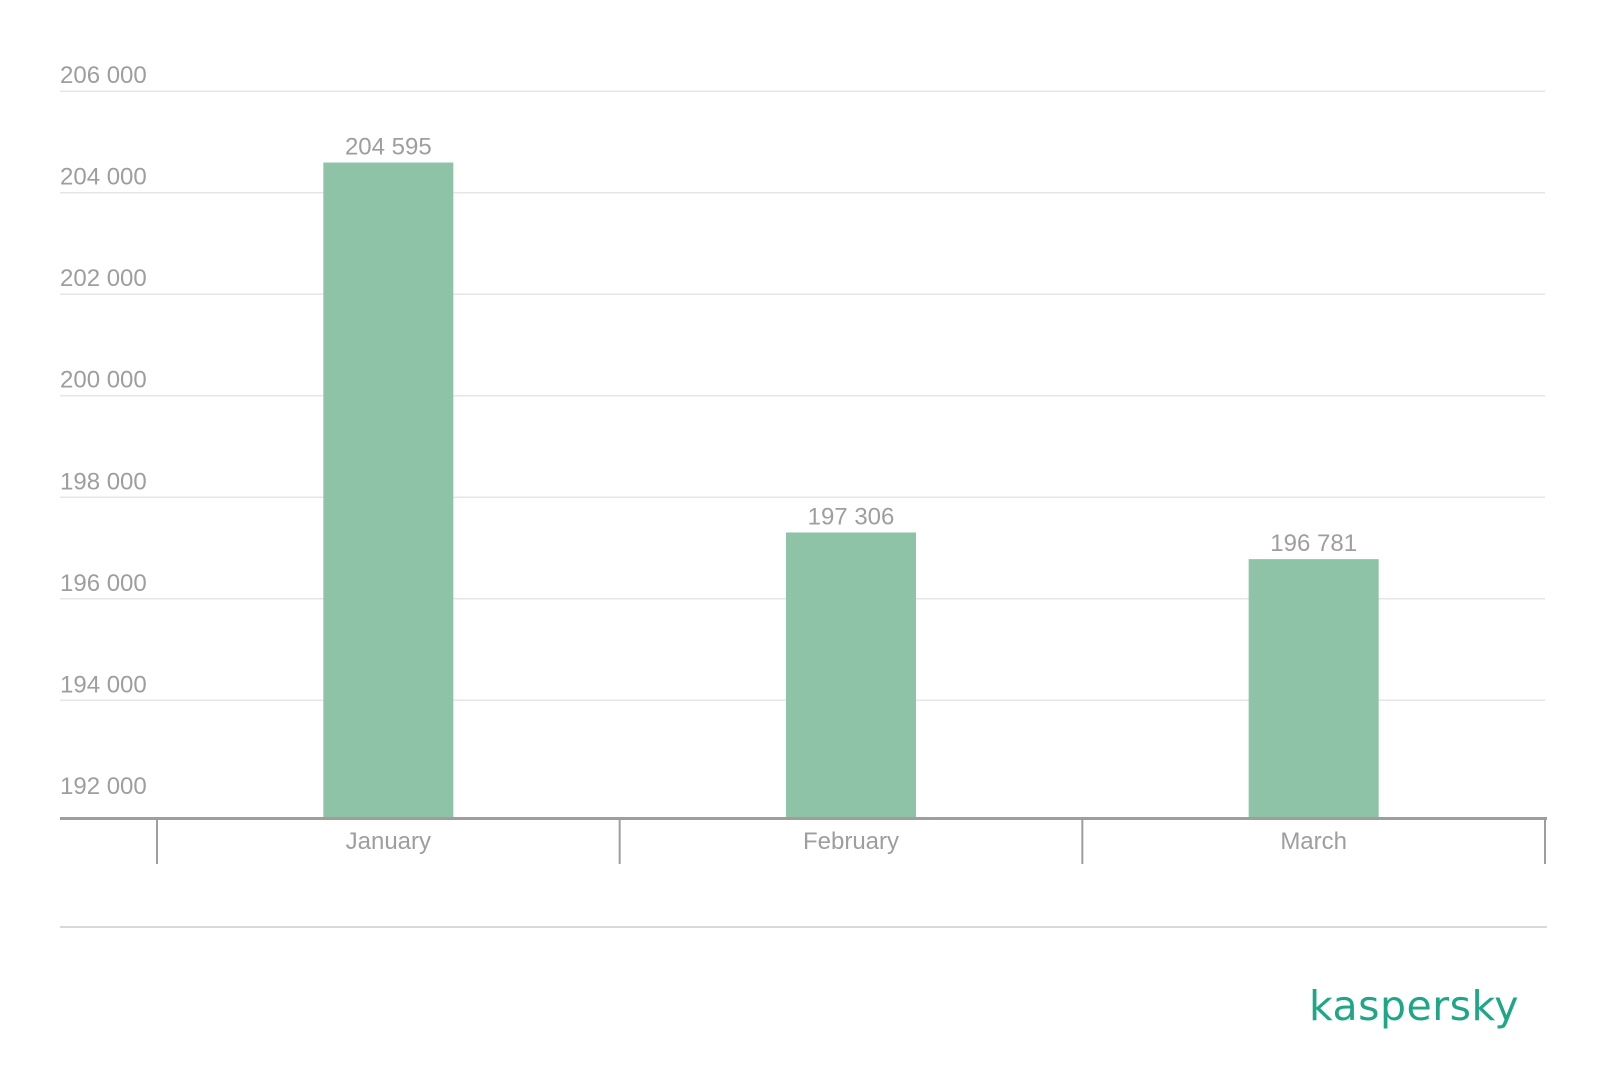  What do you see at coordinates (103, 786) in the screenshot?
I see `y-tick-label: 192 000` at bounding box center [103, 786].